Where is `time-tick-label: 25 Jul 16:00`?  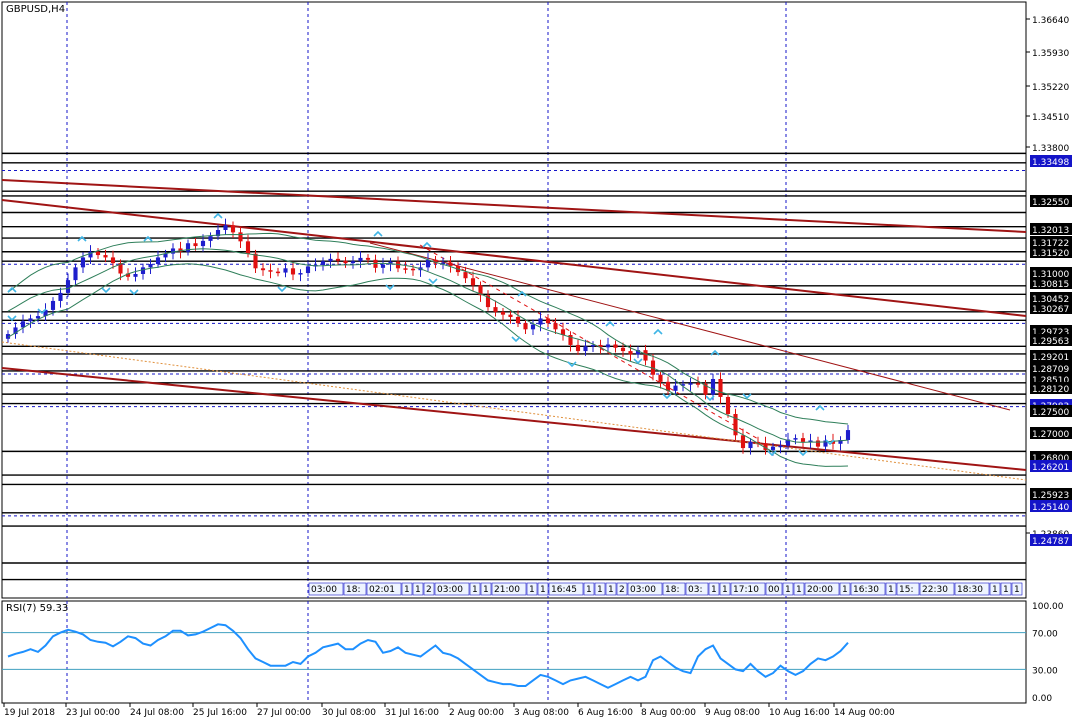 time-tick-label: 25 Jul 16:00 is located at coordinates (220, 713).